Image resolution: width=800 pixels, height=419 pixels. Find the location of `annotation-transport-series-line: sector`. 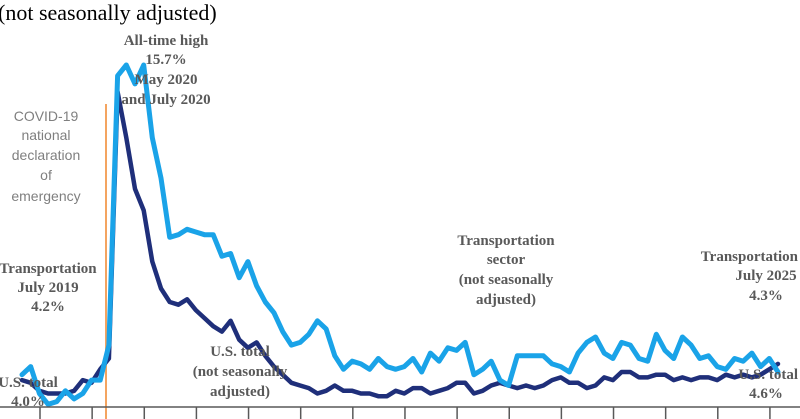

annotation-transport-series-line: sector is located at coordinates (506, 260).